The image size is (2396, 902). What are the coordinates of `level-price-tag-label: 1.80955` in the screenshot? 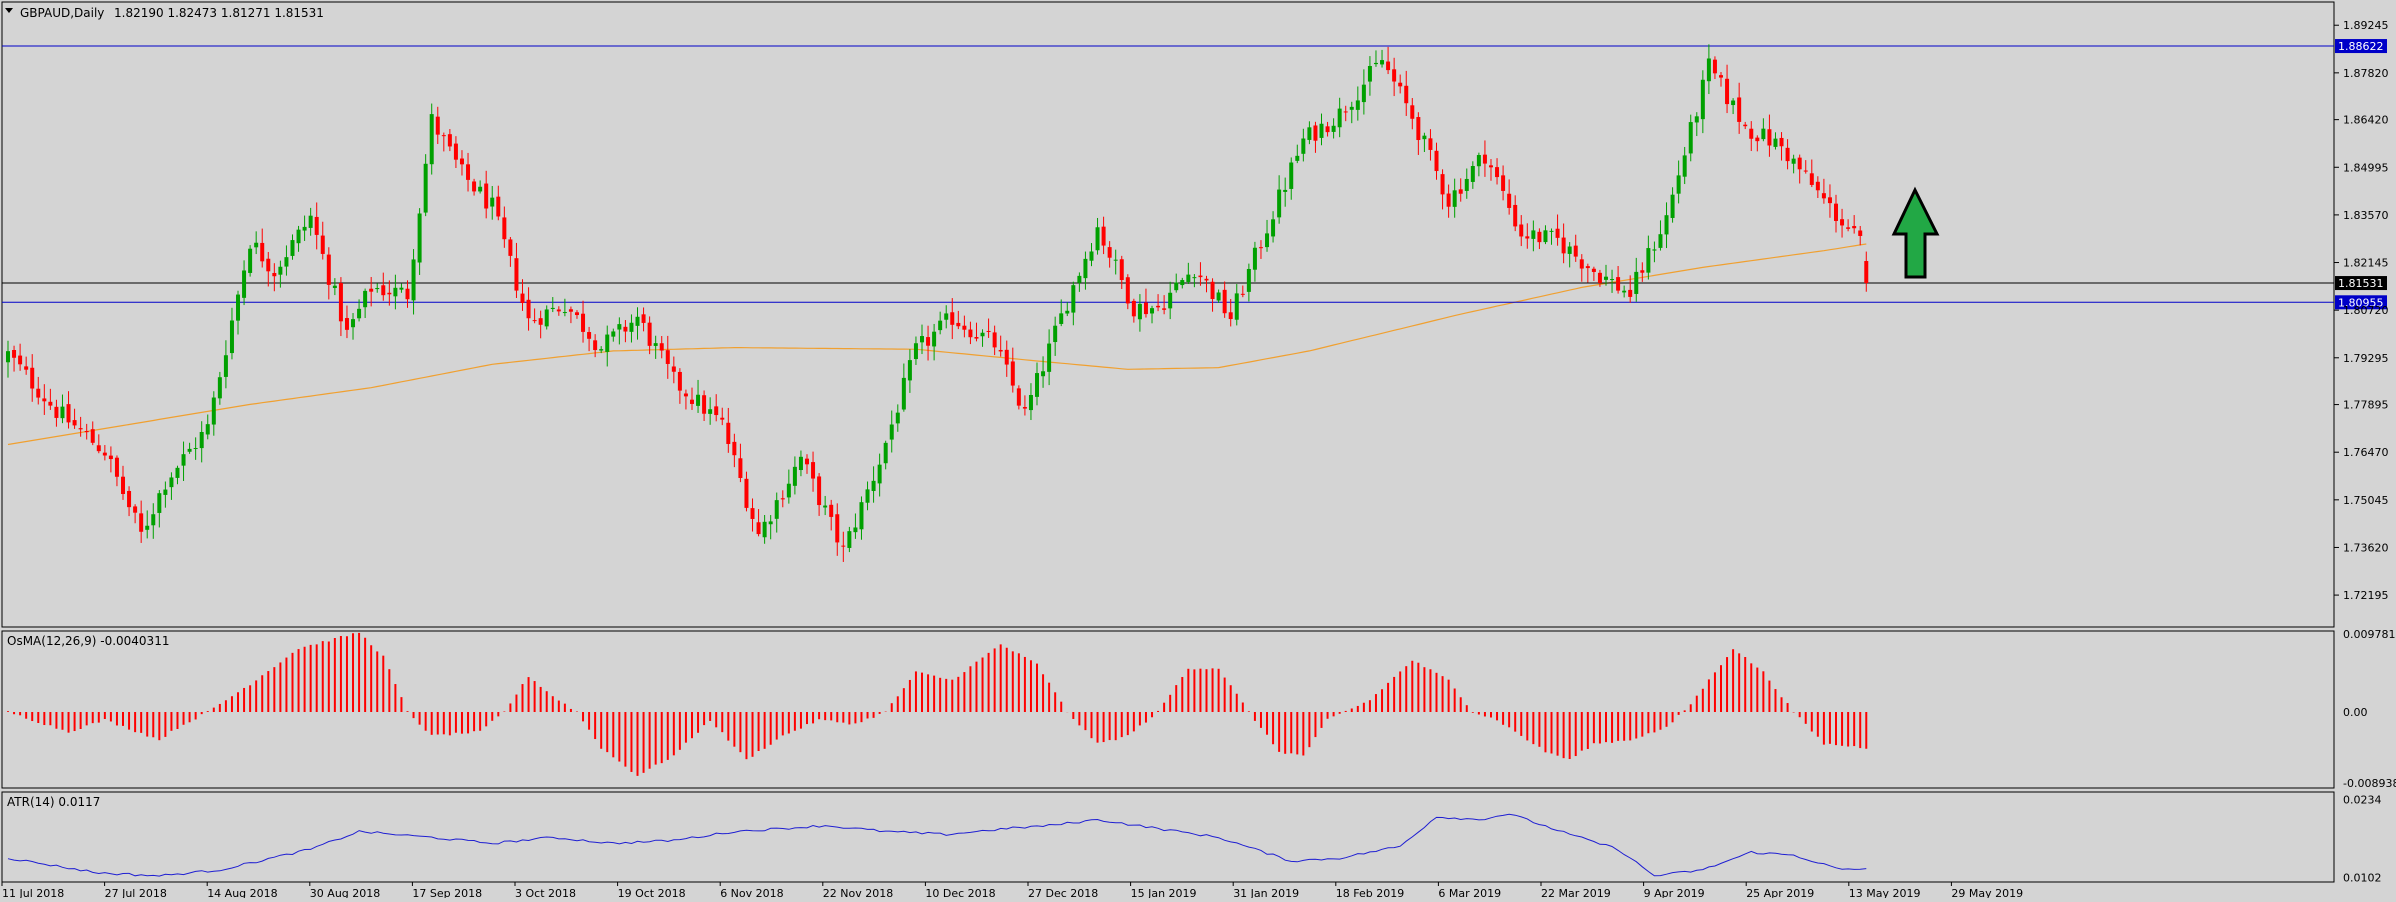 It's located at (2361, 302).